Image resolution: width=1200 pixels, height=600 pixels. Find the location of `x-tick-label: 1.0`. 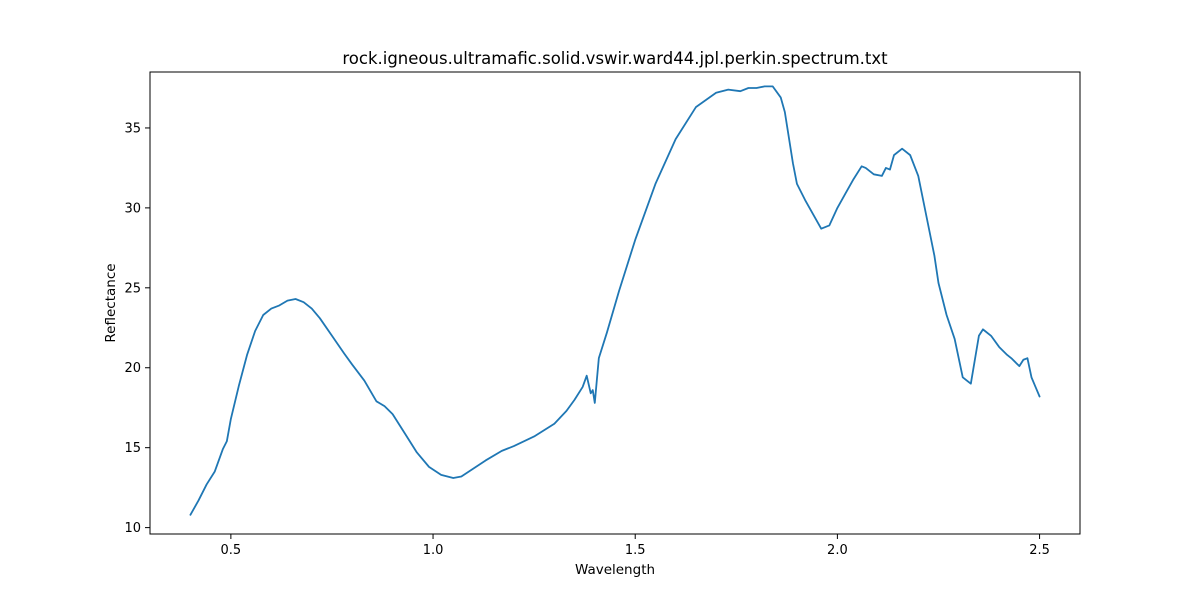

x-tick-label: 1.0 is located at coordinates (433, 550).